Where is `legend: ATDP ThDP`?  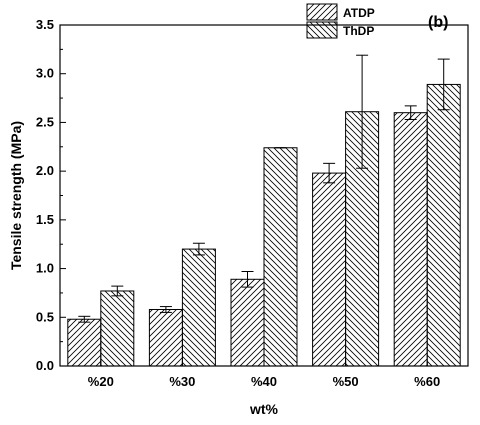
legend: ATDP ThDP is located at coordinates (340, 21).